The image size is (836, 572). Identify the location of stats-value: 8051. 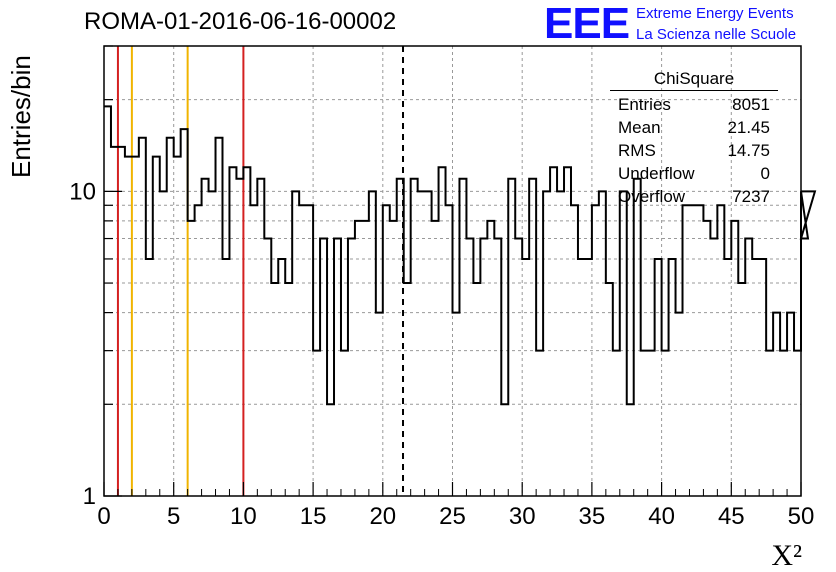
(751, 104).